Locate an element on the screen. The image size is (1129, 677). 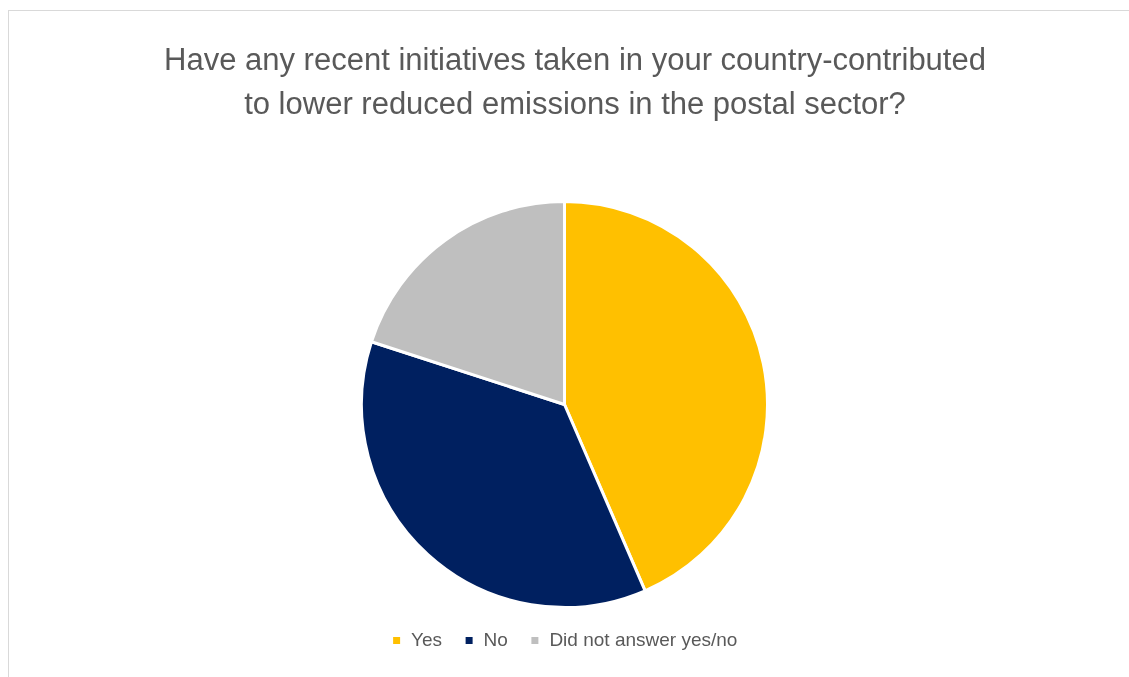
chart-title: Have any recent initiatives taken in your country-contributed to lower reduced emissions in the postal sector? is located at coordinates (575, 82).